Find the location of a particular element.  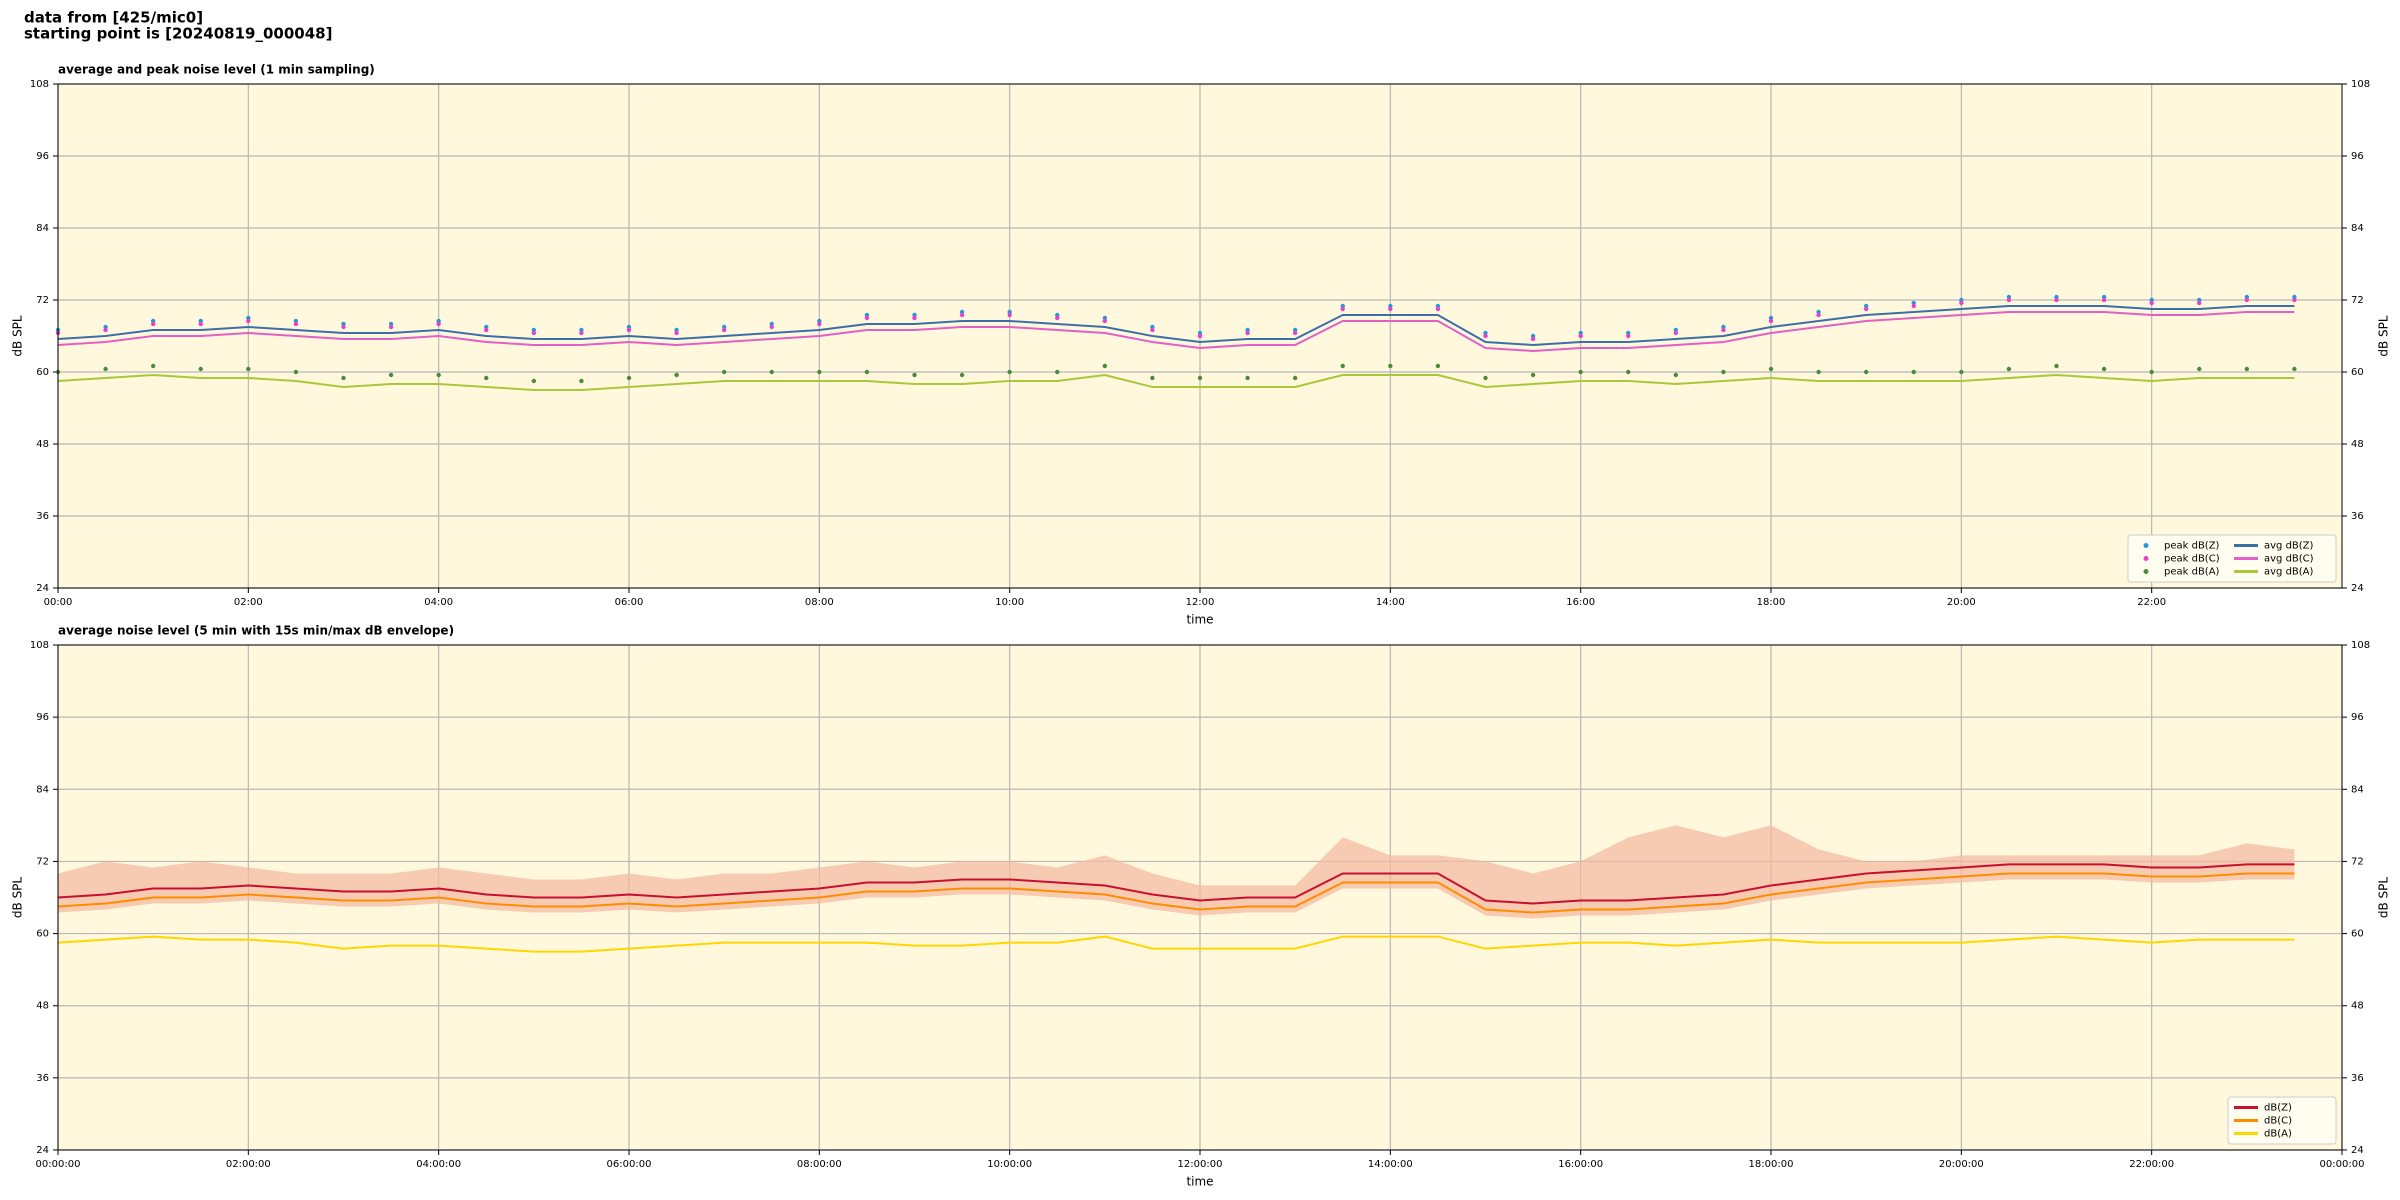

legend-label: dB(A) is located at coordinates (2278, 1134).